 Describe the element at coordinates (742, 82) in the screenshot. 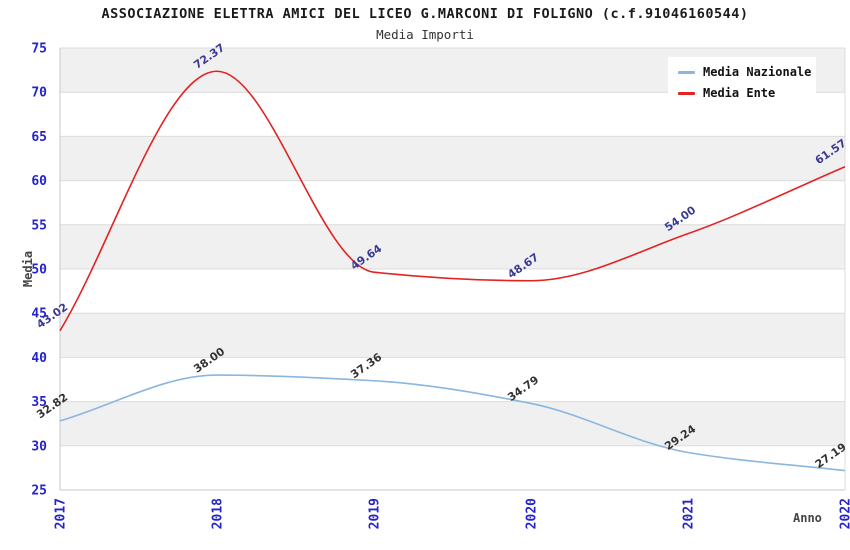

I see `legend: Media Nazionale Media Ente` at that location.